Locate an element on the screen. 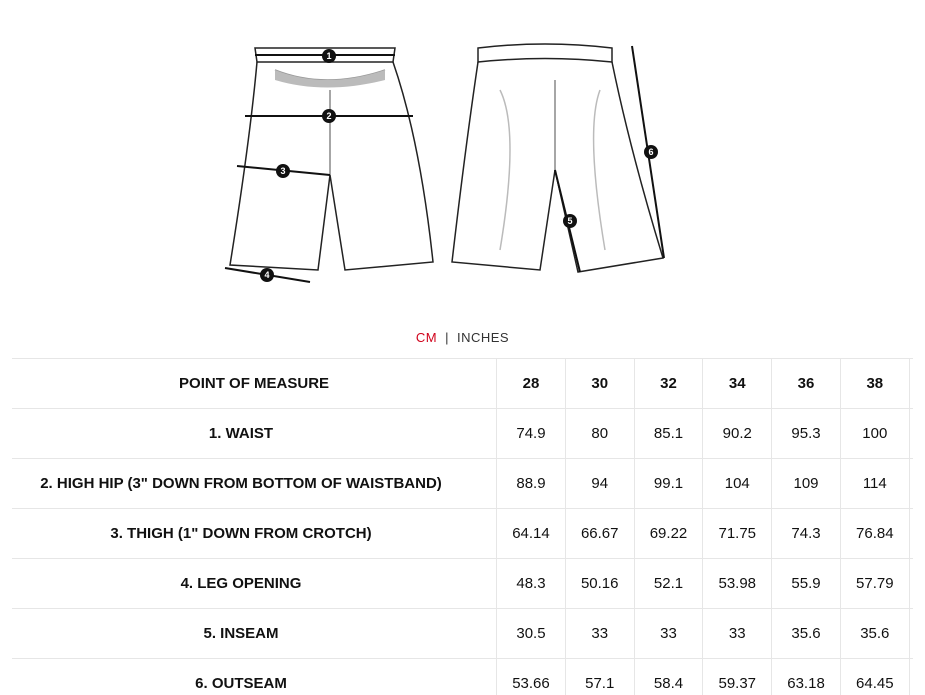 The image size is (925, 695). measure-value: 95.3 is located at coordinates (806, 433).